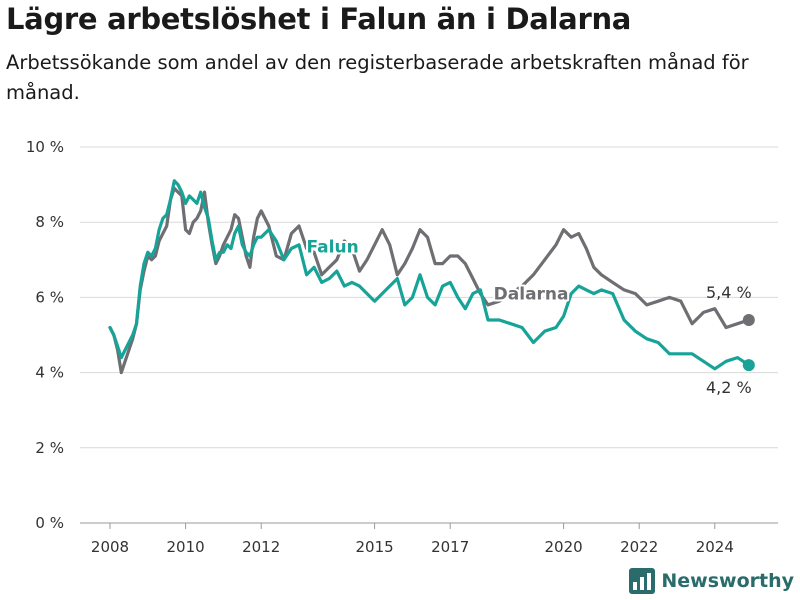  I want to click on x-axis-ticks: 2008 2010 2012 2015 2017 2020 2022 2024, so click(412, 539).